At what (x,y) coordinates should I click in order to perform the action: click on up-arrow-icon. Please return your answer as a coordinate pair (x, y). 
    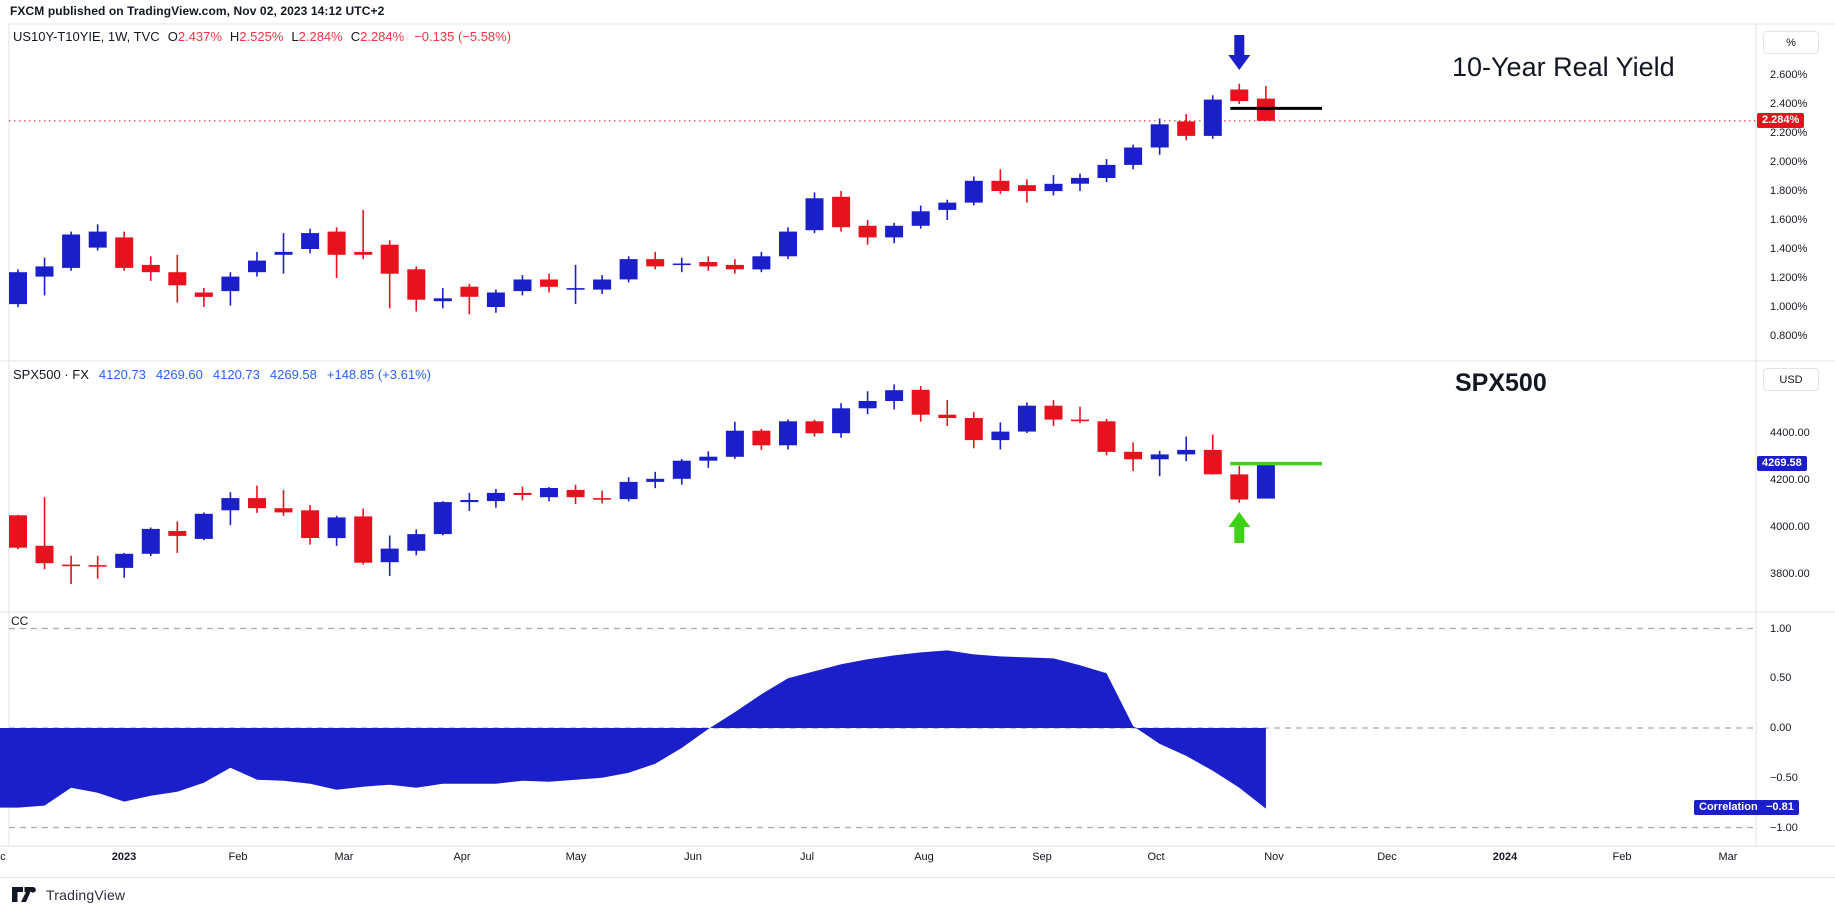
    Looking at the image, I should click on (1239, 527).